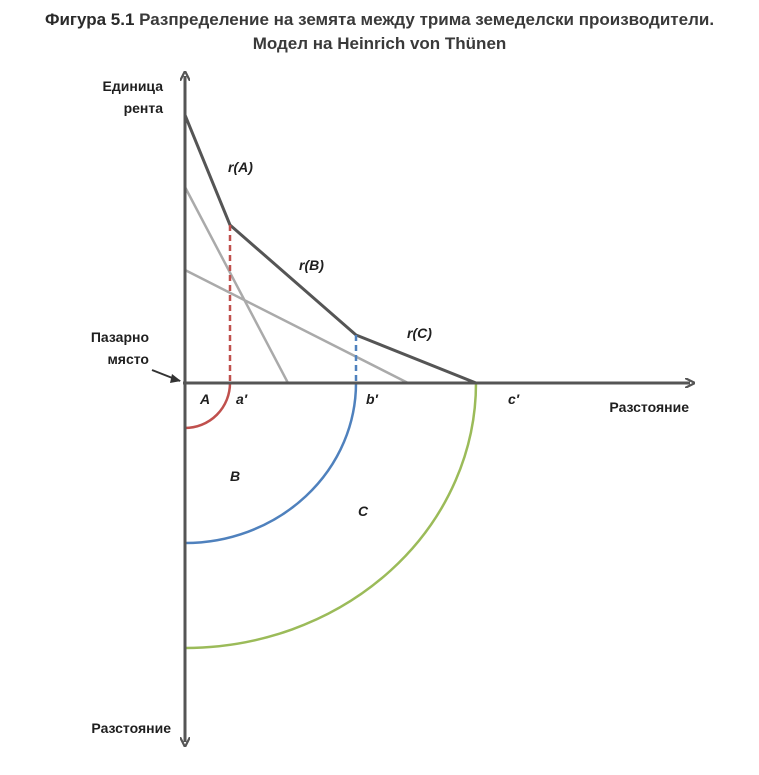  I want to click on point-label-b: b′, so click(372, 399).